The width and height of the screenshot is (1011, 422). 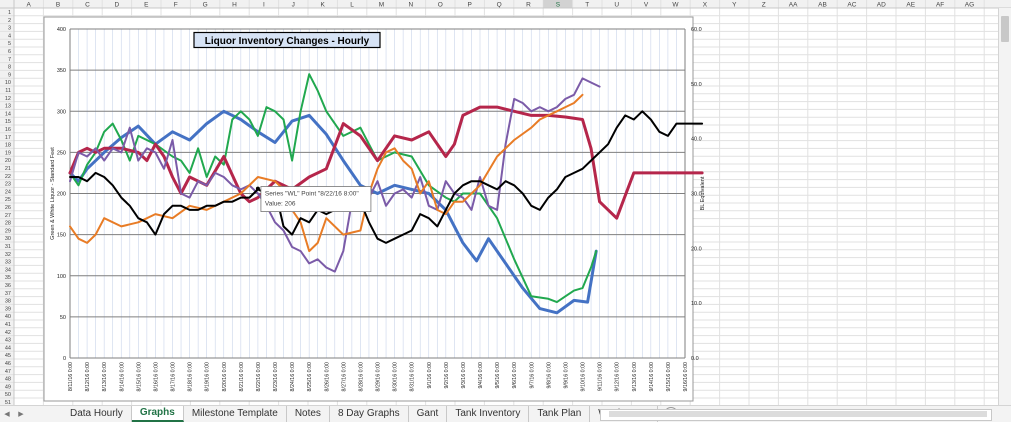 I want to click on row-header: 37, so click(x=8, y=294).